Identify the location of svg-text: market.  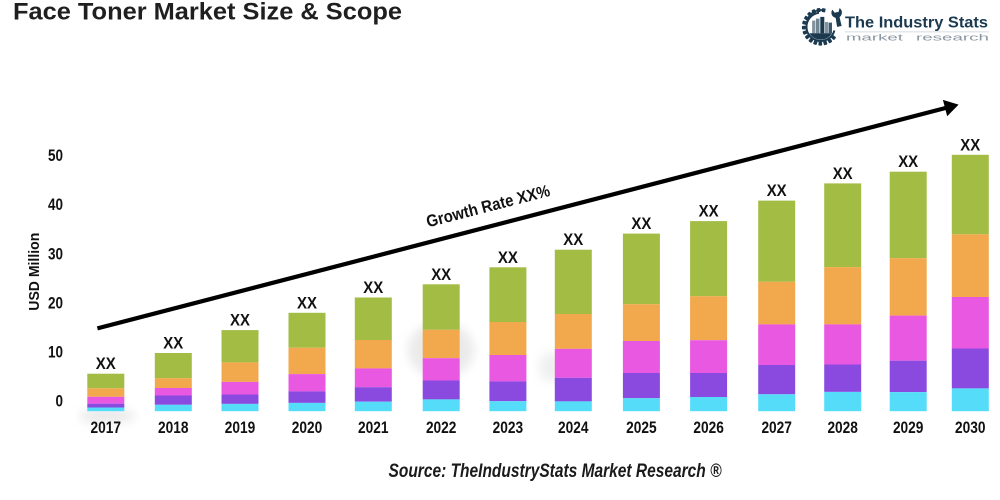
(875, 38).